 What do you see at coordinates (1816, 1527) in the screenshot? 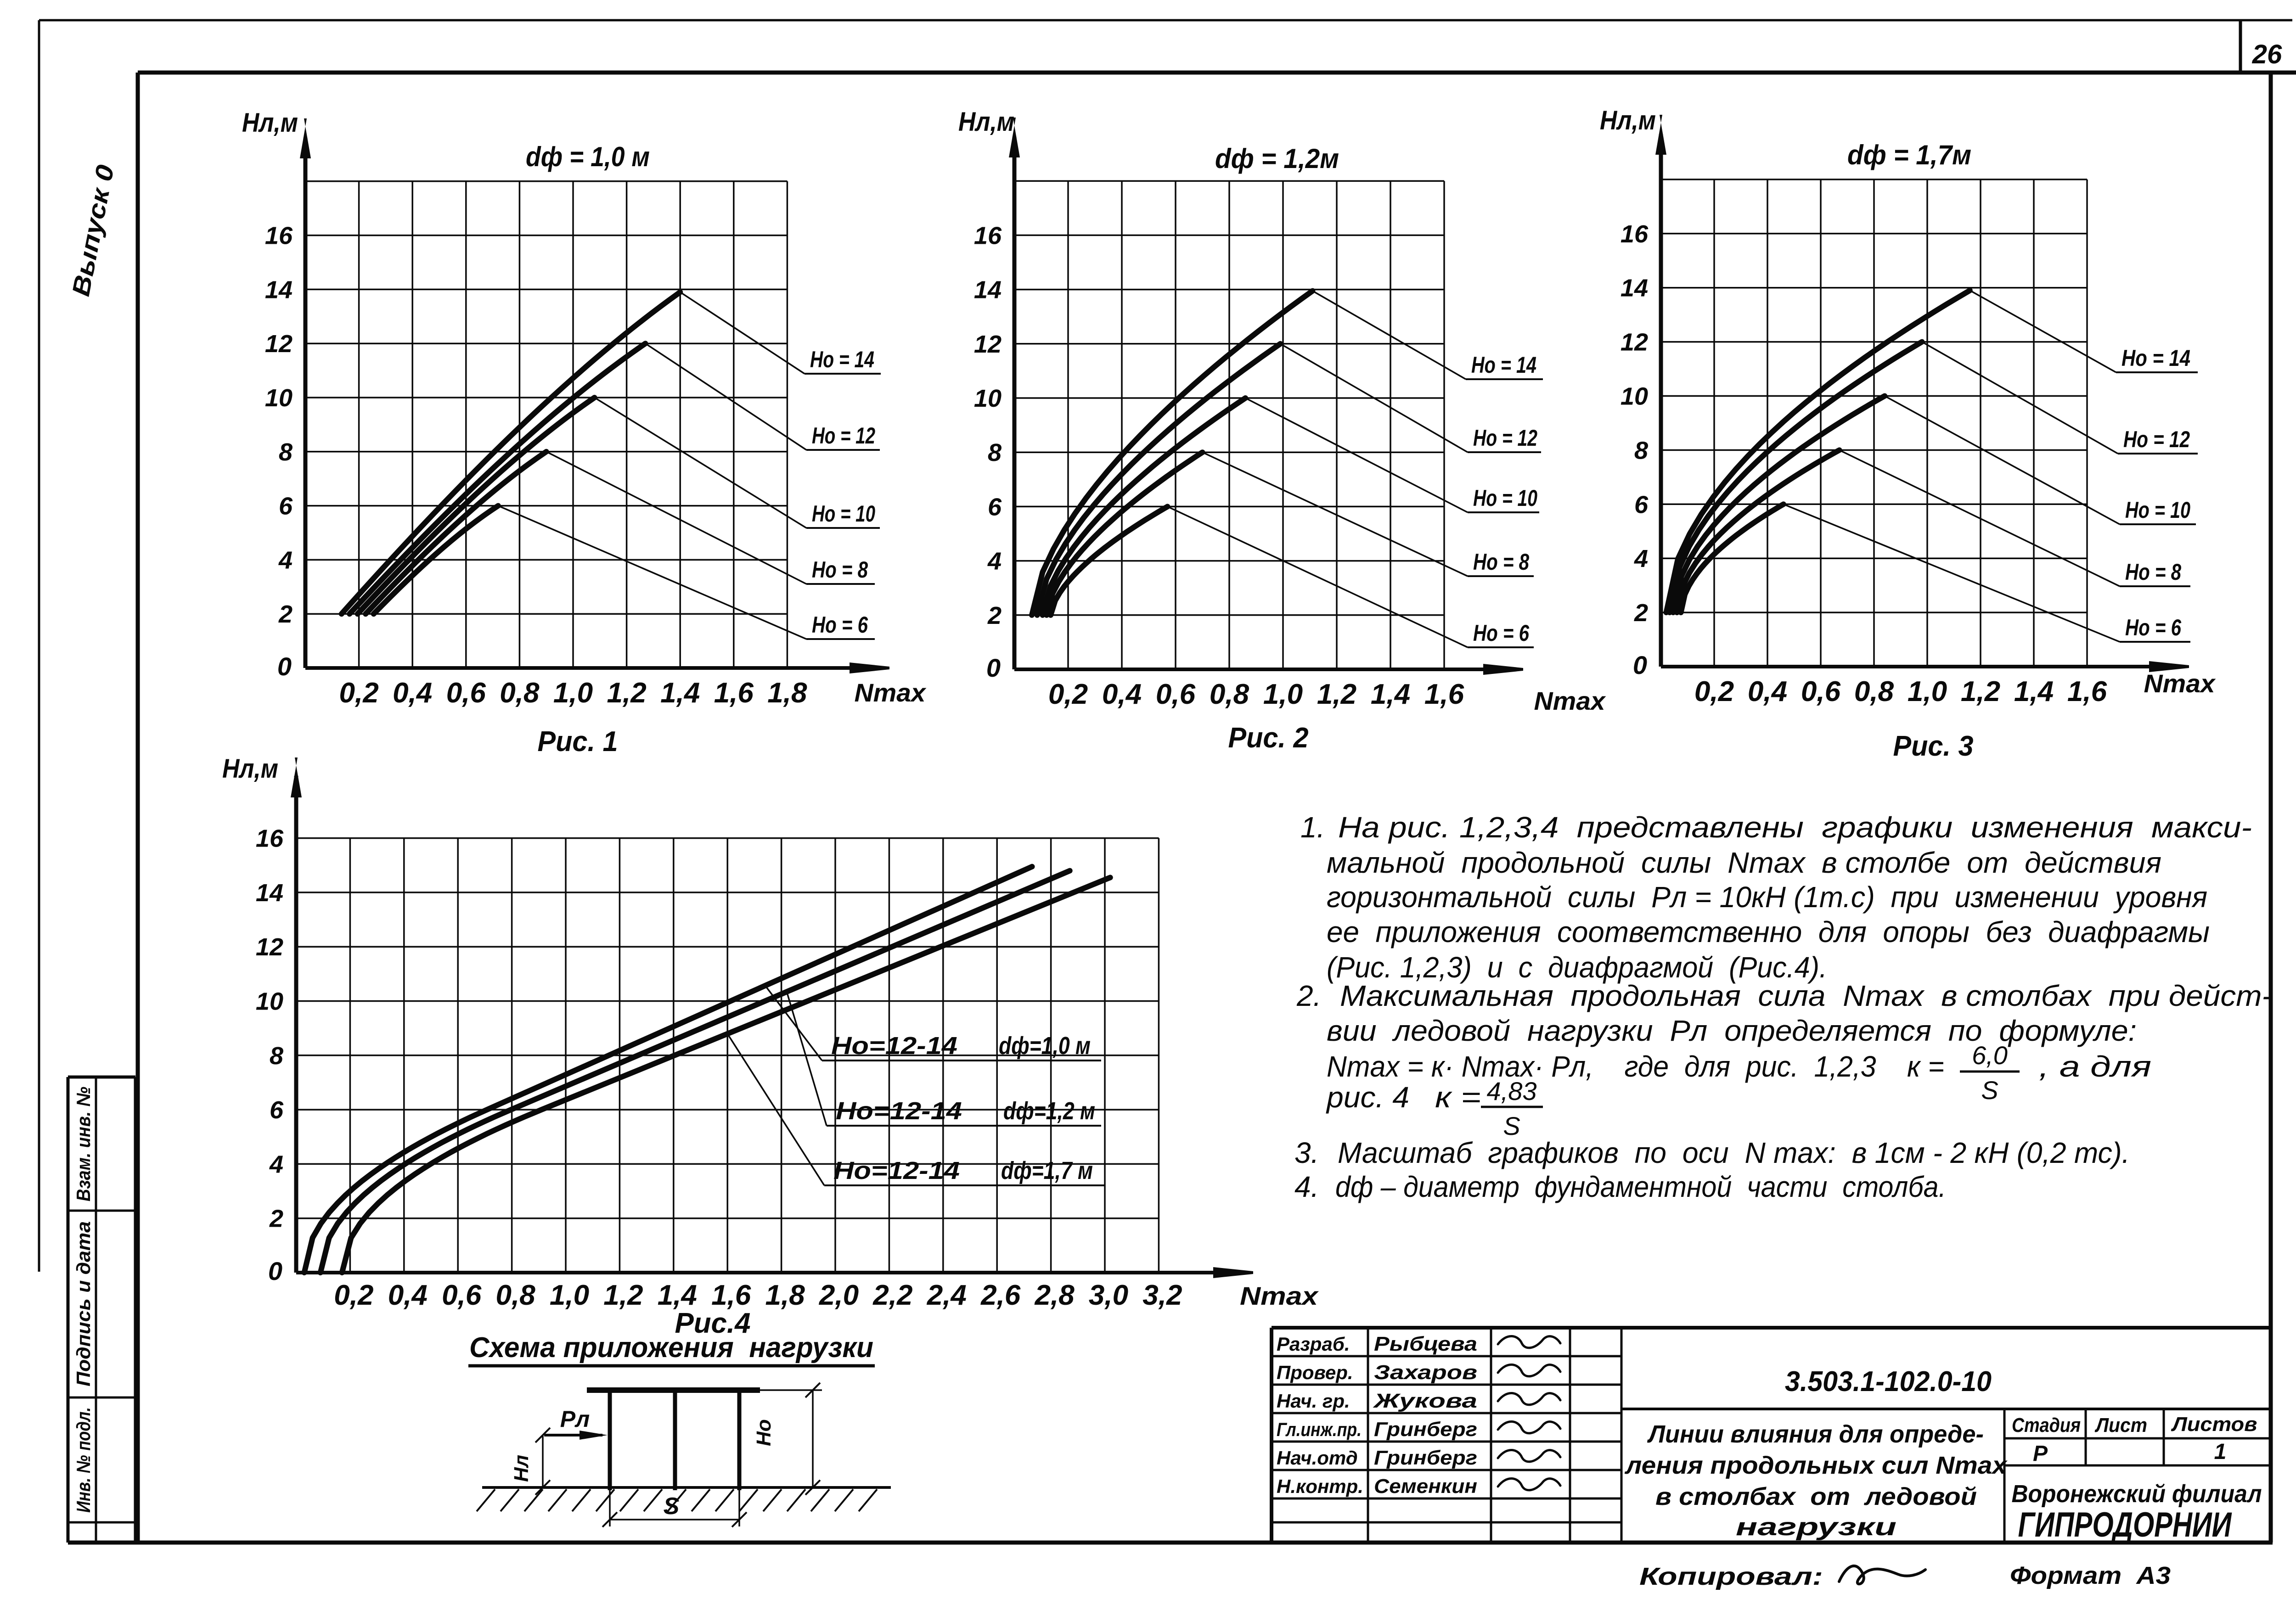
I see `svg-text: нагрузки` at bounding box center [1816, 1527].